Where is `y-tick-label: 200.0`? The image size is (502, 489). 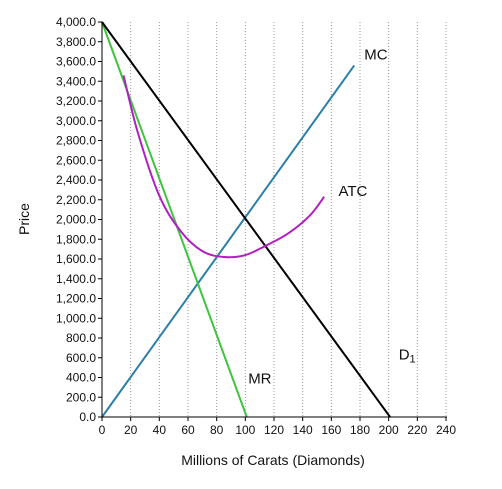
y-tick-label: 200.0 is located at coordinates (81, 397).